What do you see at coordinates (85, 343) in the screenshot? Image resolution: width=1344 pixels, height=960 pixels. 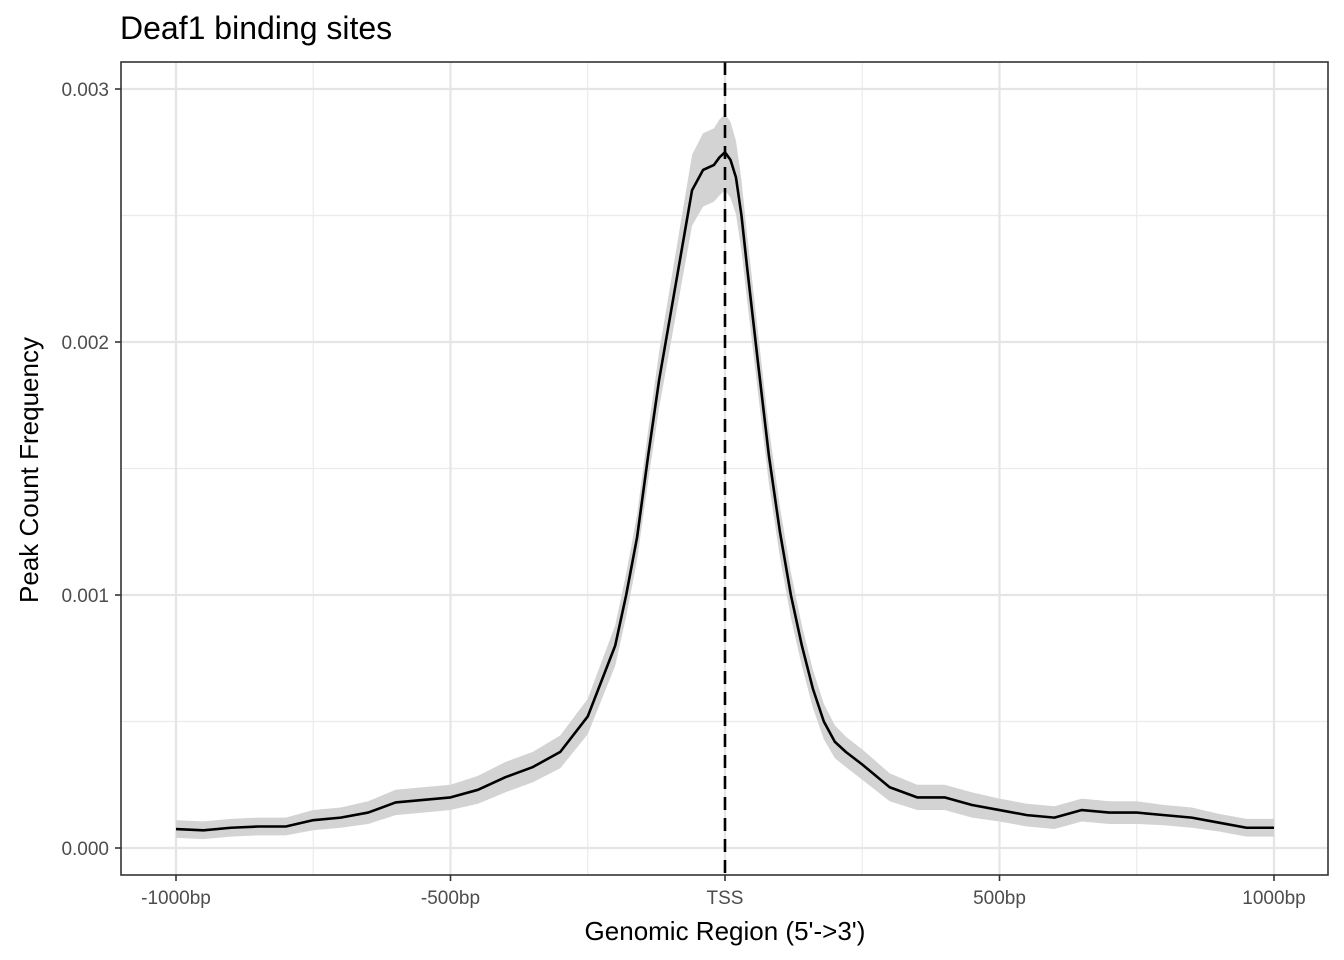 I see `y-tick-label: 0.002` at bounding box center [85, 343].